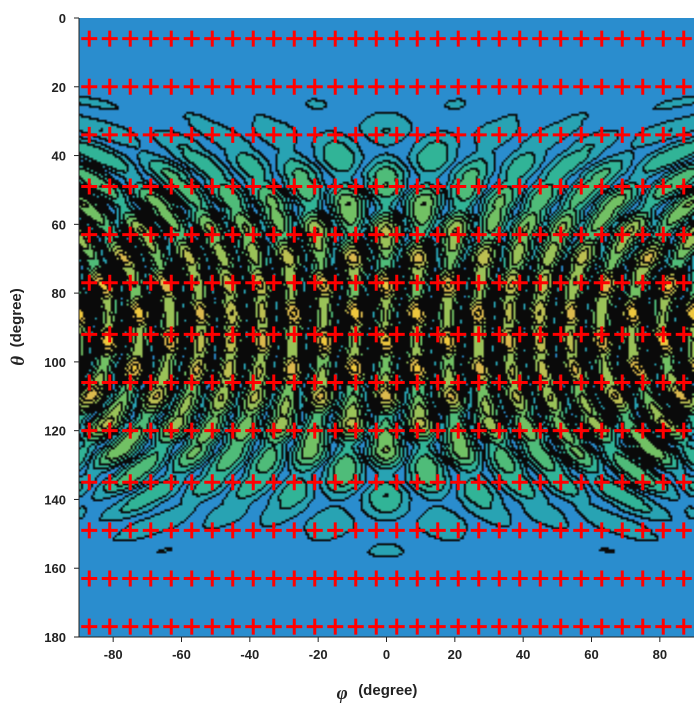 This screenshot has width=694, height=706. What do you see at coordinates (318, 654) in the screenshot?
I see `x-tick-label: -20` at bounding box center [318, 654].